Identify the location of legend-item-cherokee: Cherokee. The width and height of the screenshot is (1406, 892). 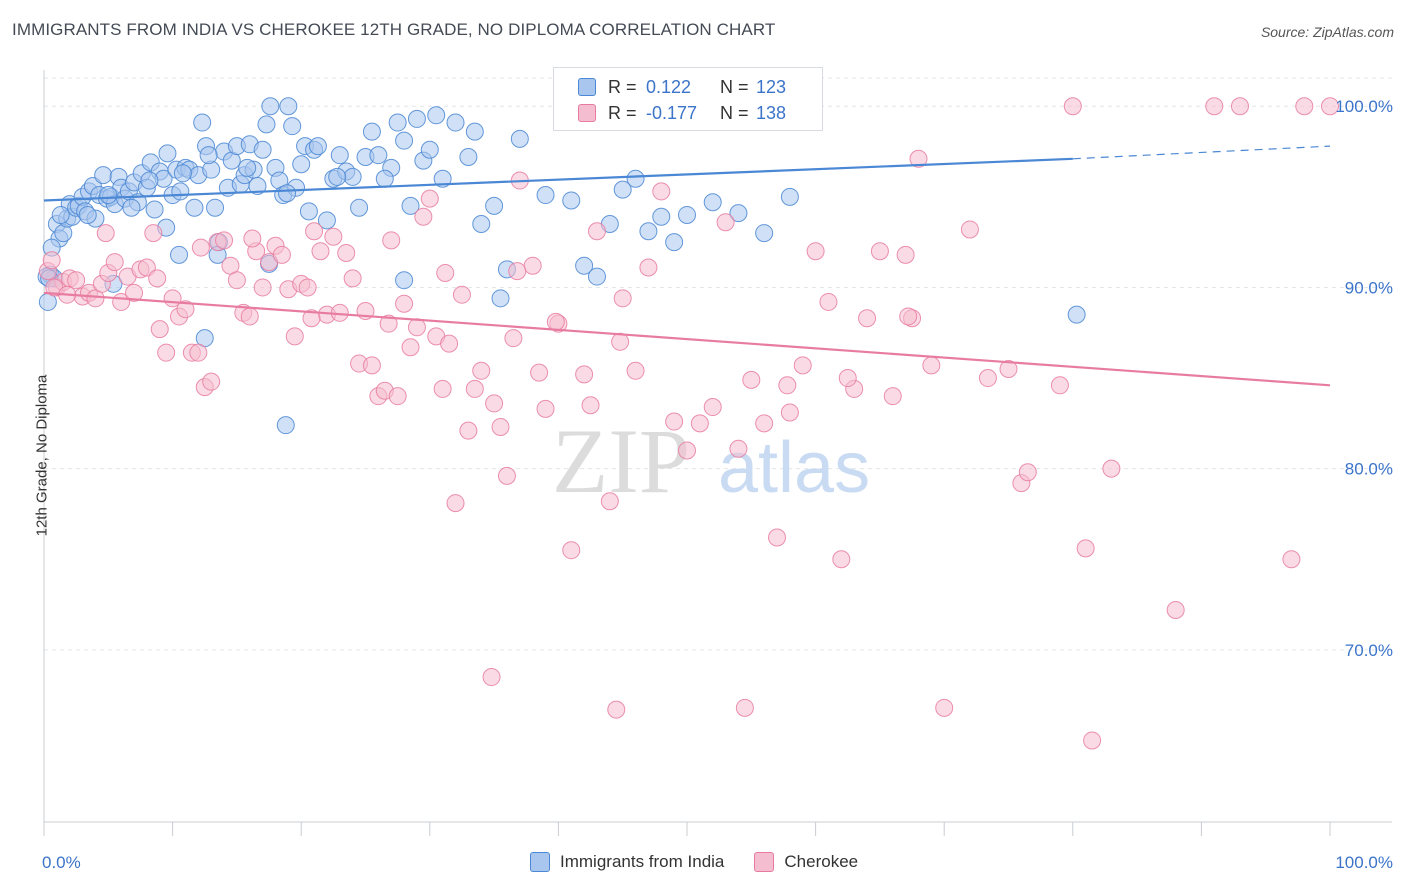
(806, 862).